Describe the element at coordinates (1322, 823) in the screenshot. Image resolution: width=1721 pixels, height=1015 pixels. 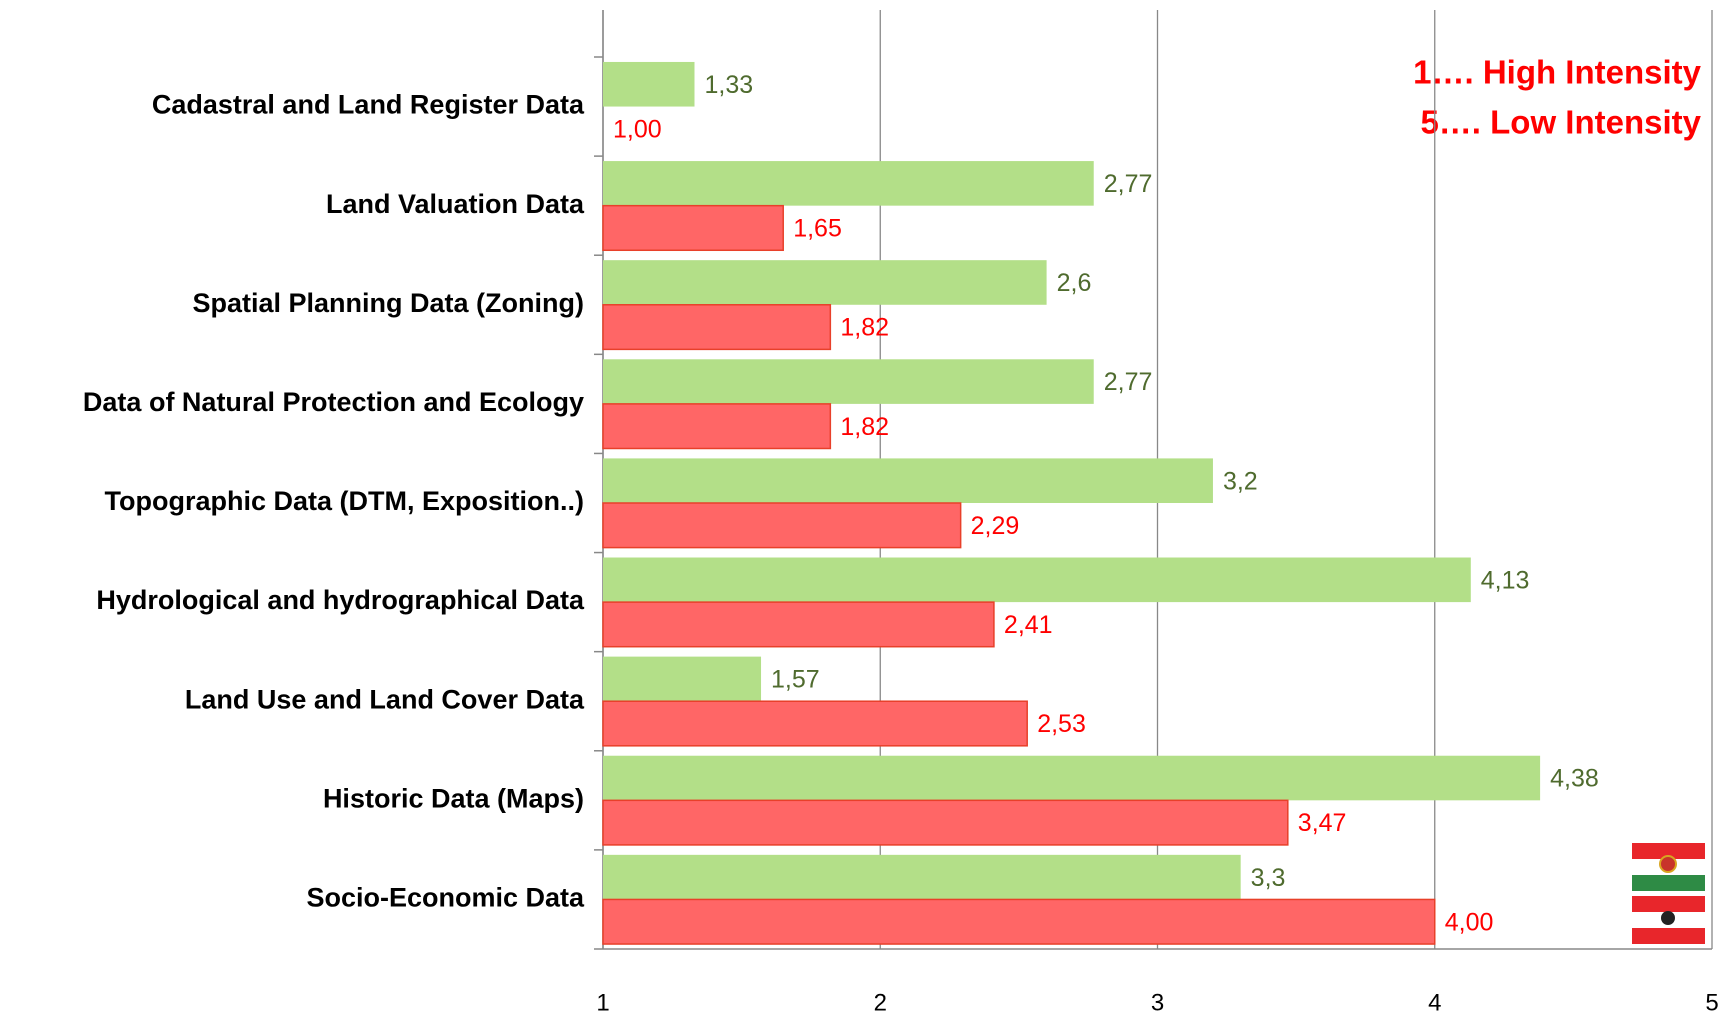
I see `value-label: 3,47` at that location.